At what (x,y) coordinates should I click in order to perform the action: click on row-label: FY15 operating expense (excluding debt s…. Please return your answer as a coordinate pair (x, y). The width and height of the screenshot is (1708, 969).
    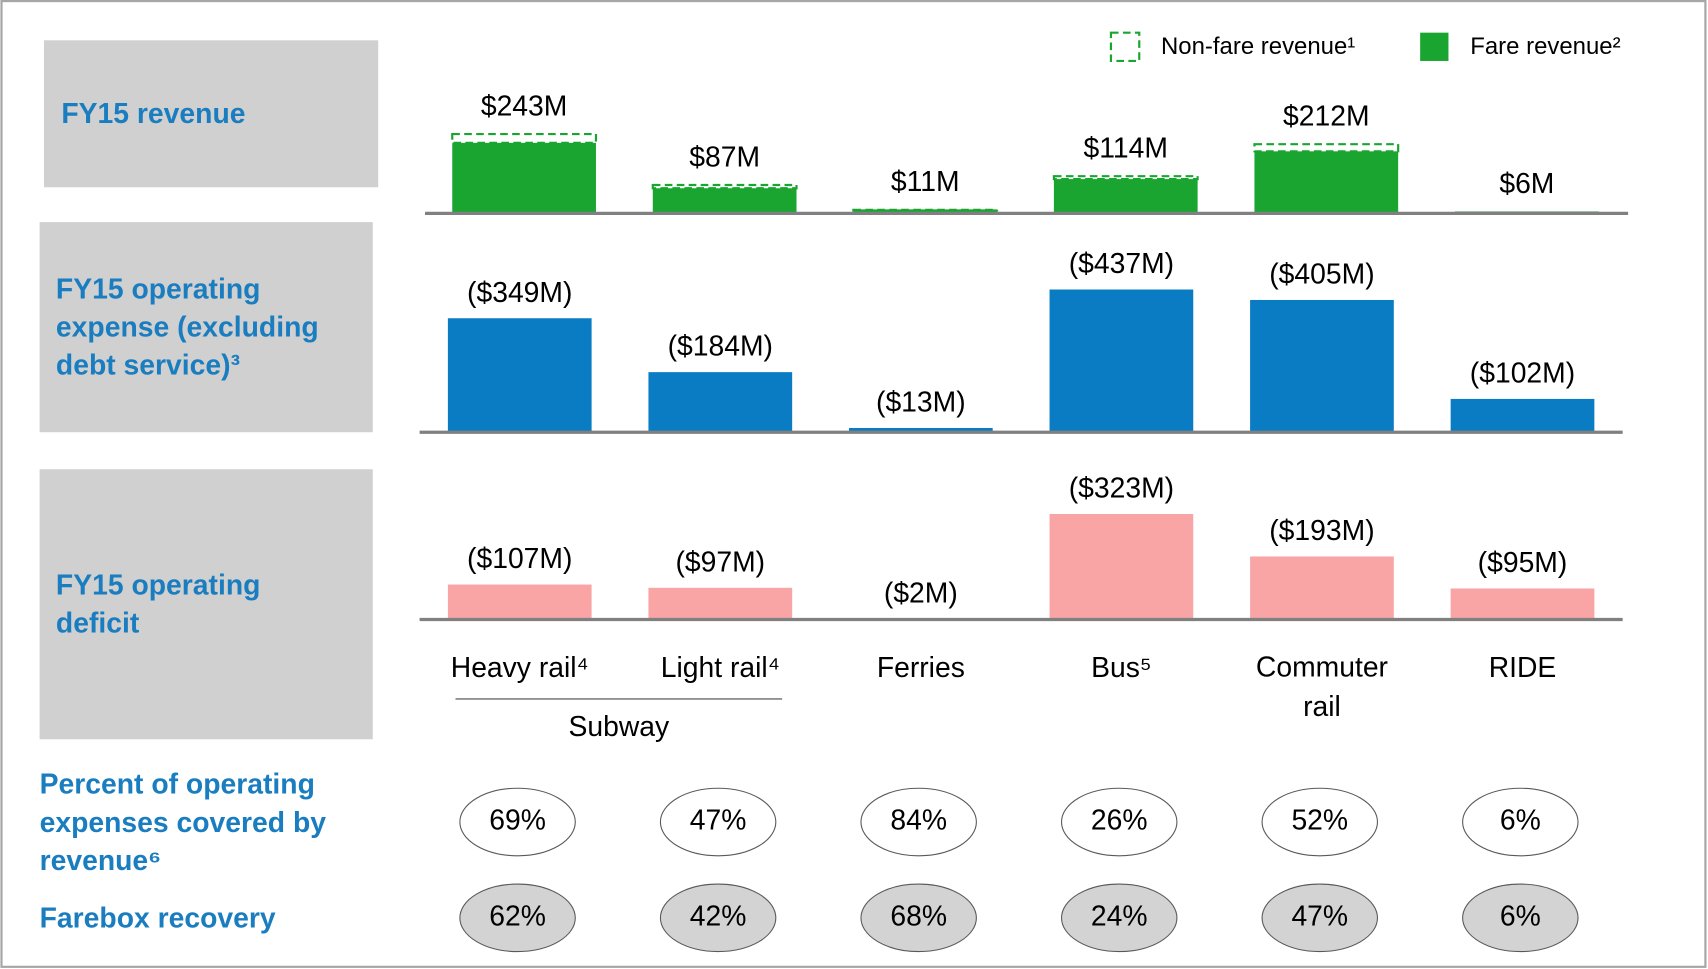
    Looking at the image, I should click on (187, 327).